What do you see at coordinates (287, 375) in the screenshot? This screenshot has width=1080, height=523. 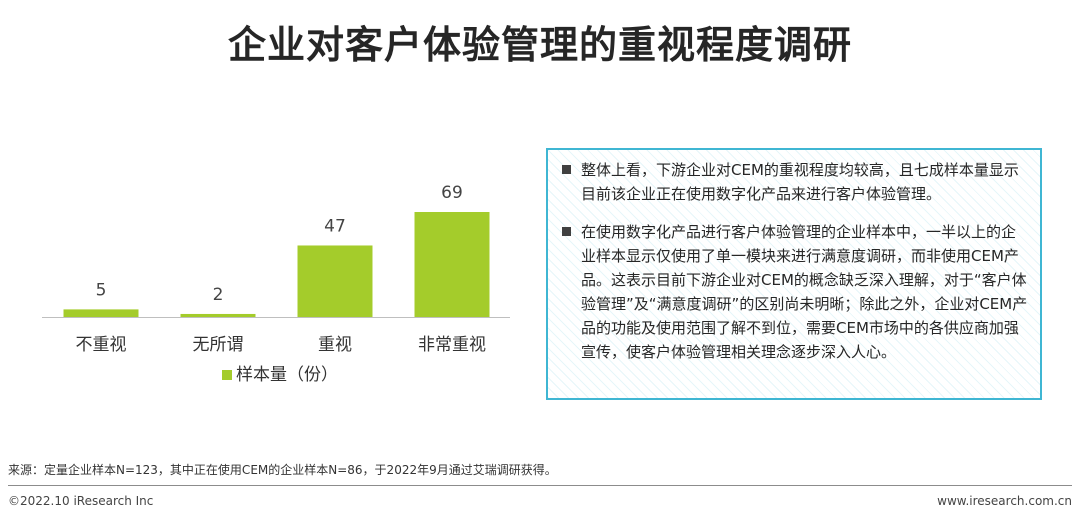 I see `legend-label: 样本量（份）` at bounding box center [287, 375].